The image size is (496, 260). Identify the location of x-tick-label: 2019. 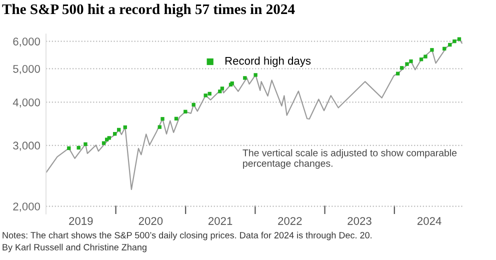
(81, 221).